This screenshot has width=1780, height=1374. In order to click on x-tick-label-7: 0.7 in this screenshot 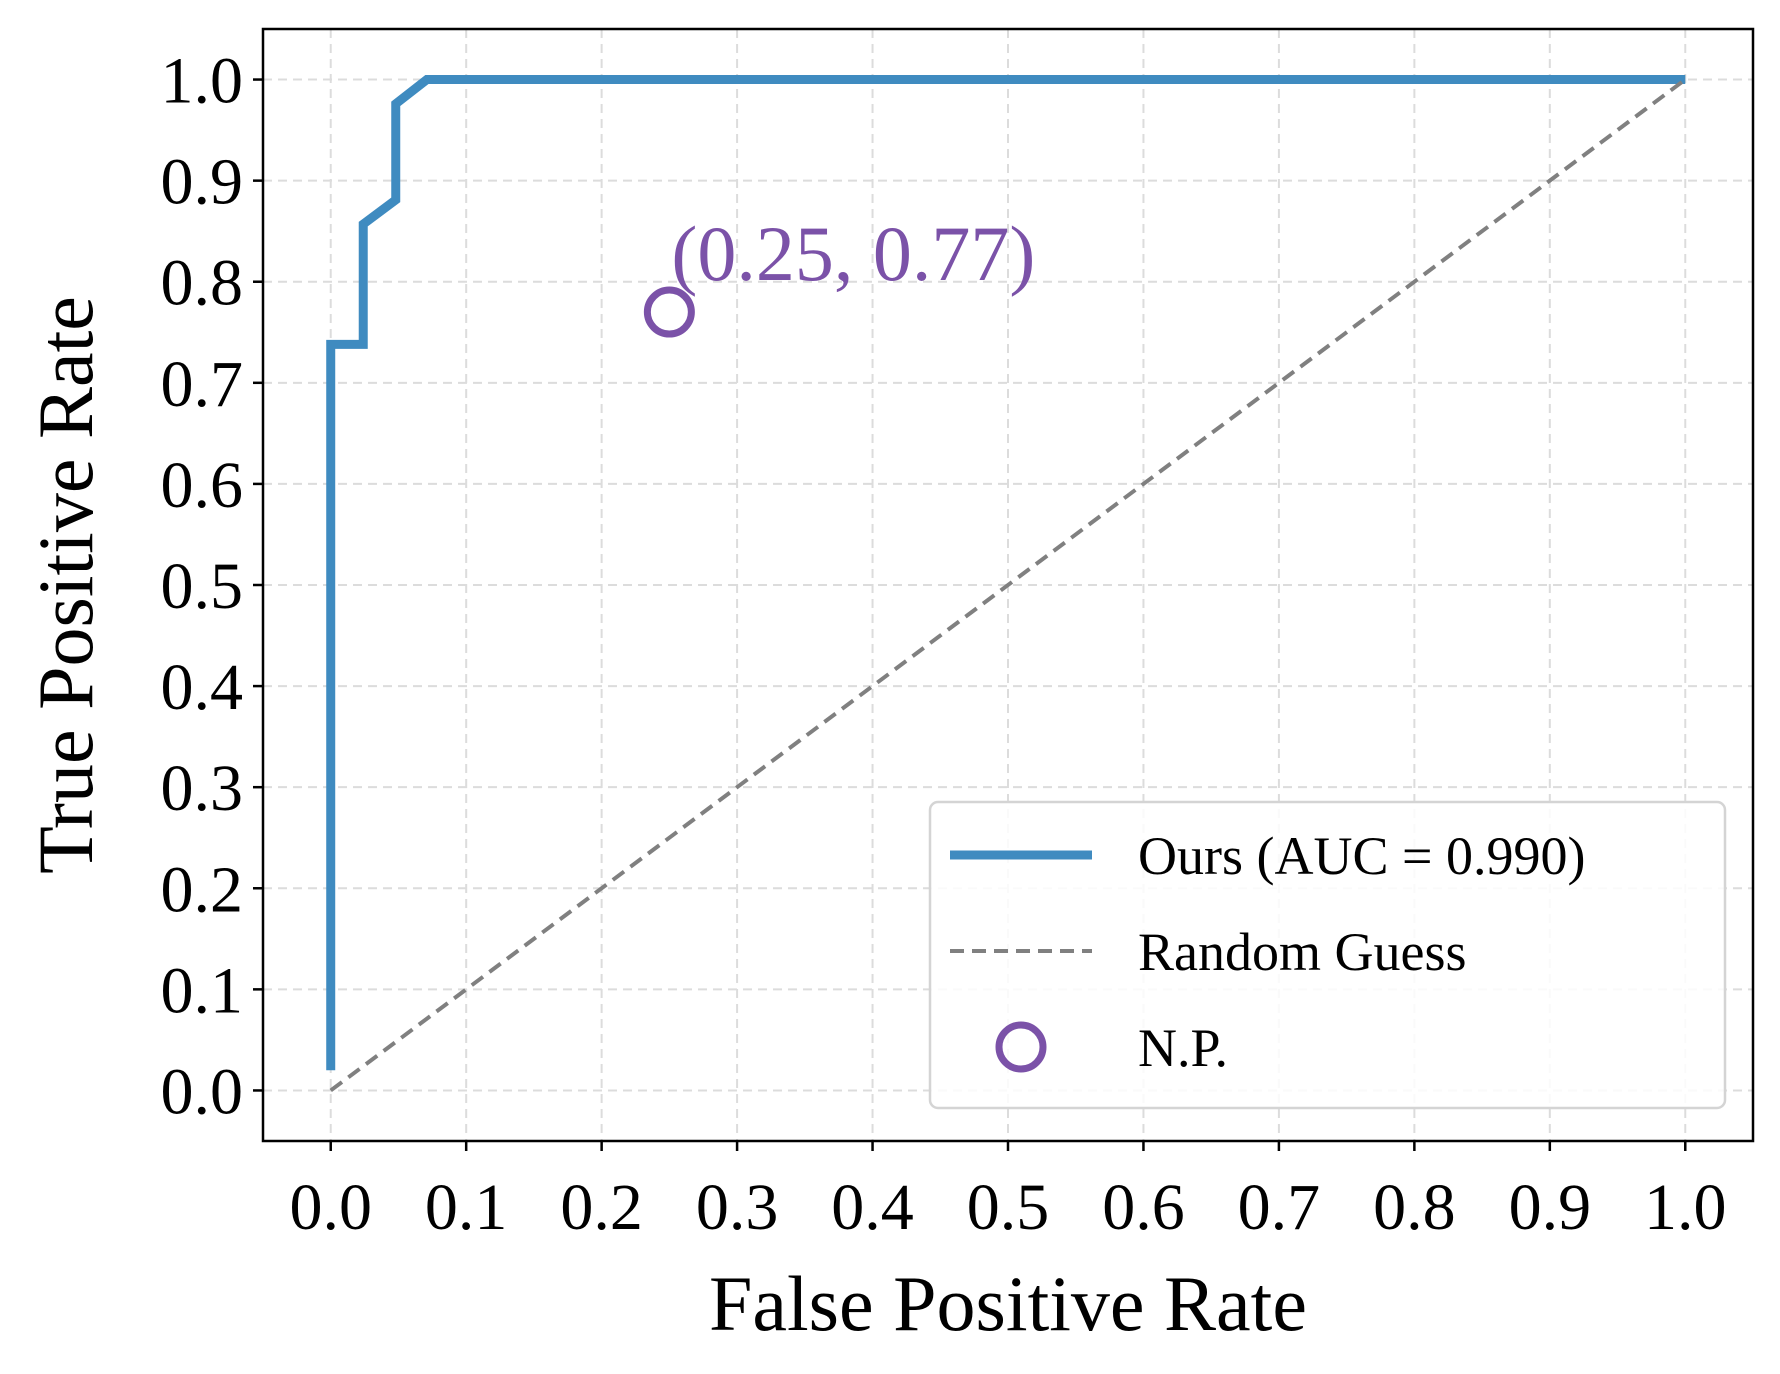, I will do `click(1279, 1207)`.